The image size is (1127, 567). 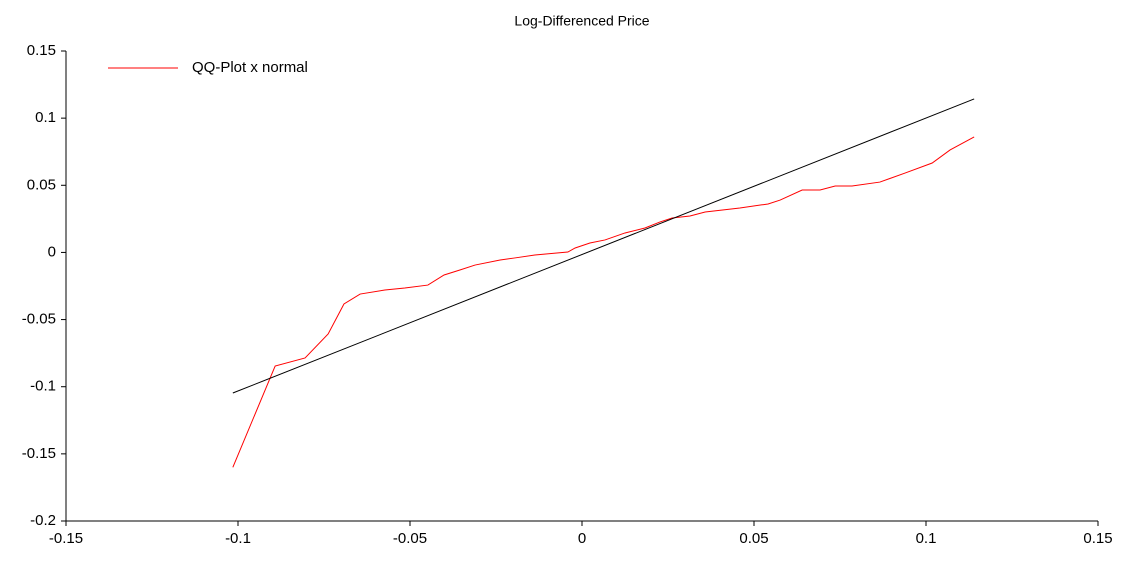 What do you see at coordinates (45, 117) in the screenshot?
I see `y-tick-label: 0.1` at bounding box center [45, 117].